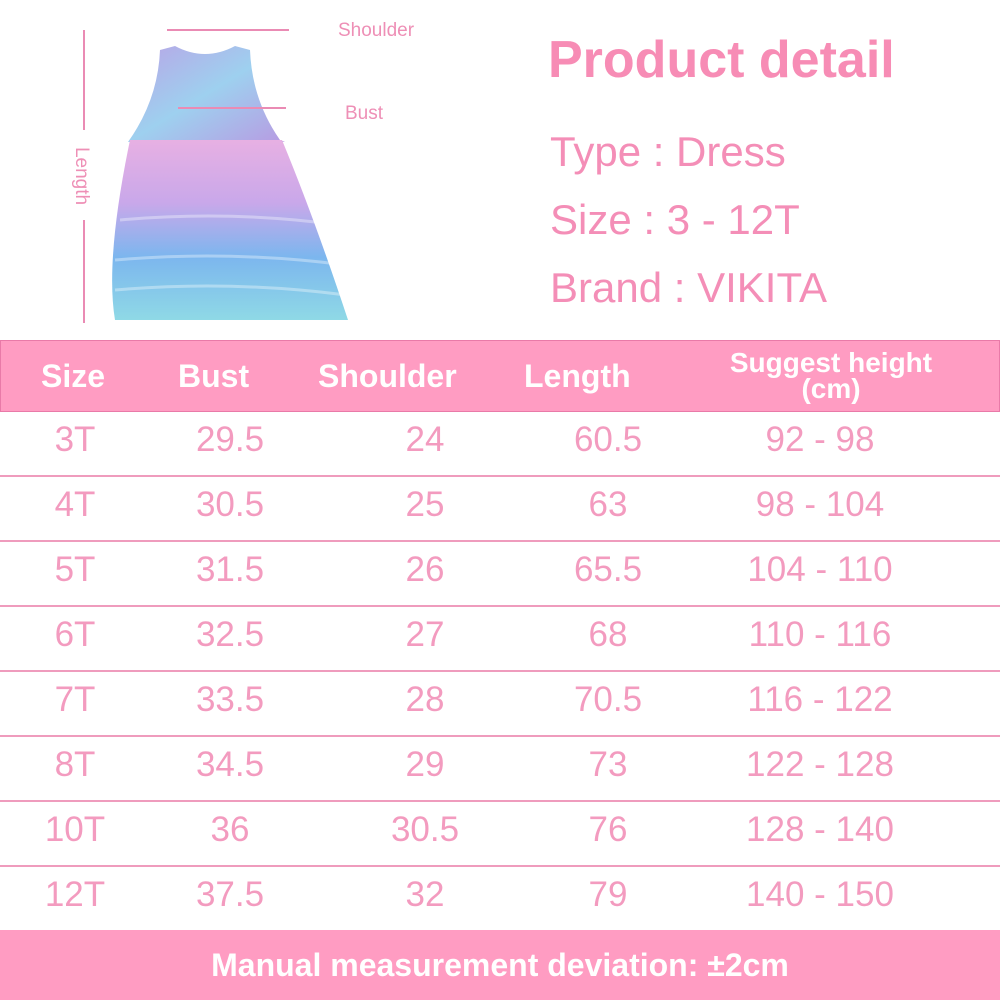  Describe the element at coordinates (721, 60) in the screenshot. I see `product-title: Product detail` at that location.